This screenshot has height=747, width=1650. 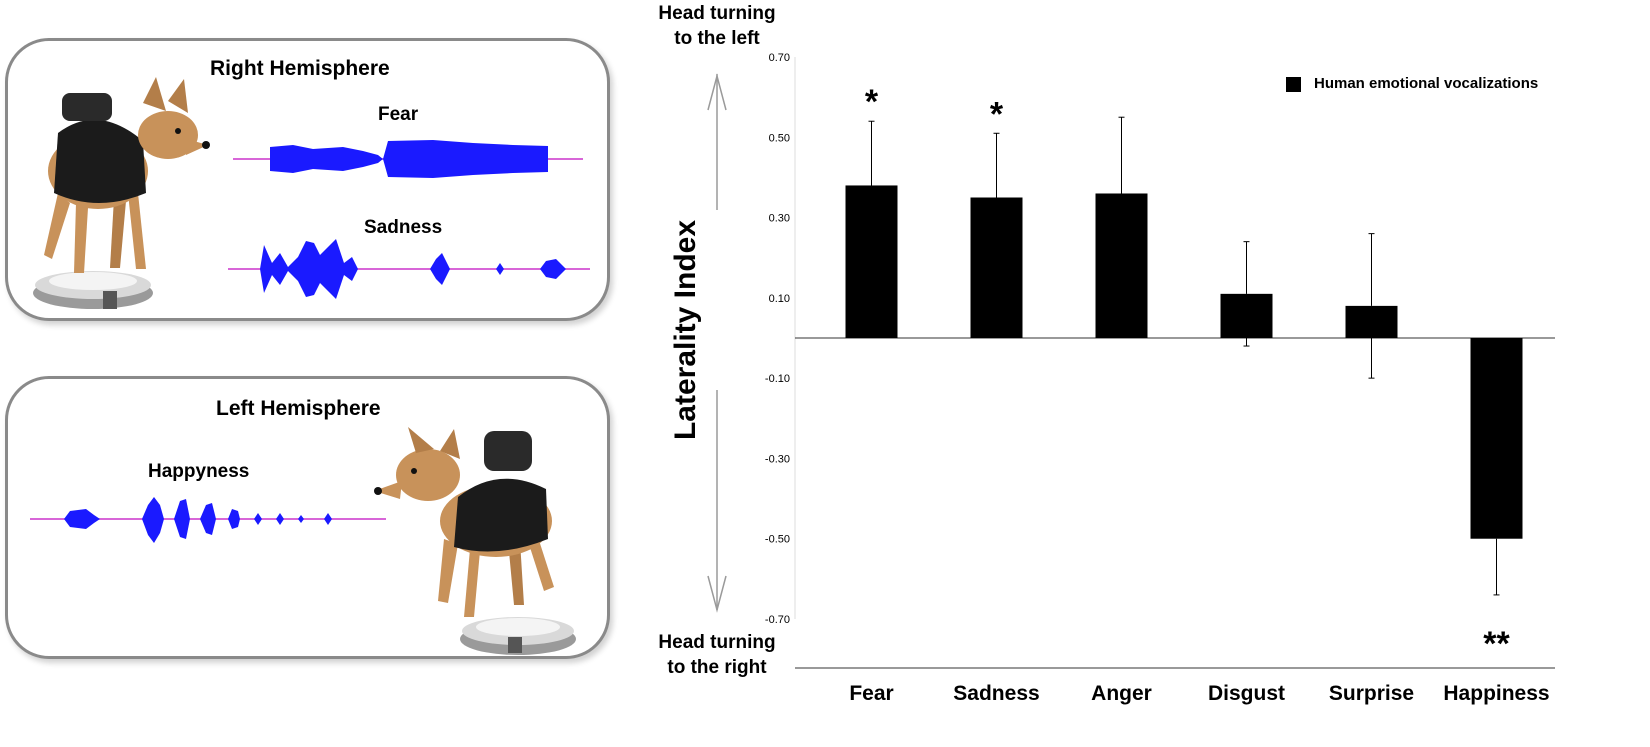 I want to click on wave-label-sadness: Sadness, so click(x=403, y=227).